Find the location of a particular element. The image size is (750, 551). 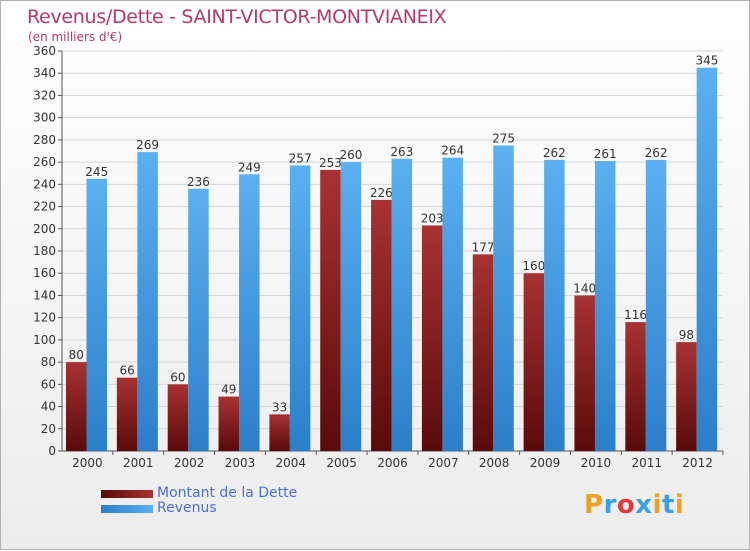

y-tick-label: 300 is located at coordinates (44, 118).